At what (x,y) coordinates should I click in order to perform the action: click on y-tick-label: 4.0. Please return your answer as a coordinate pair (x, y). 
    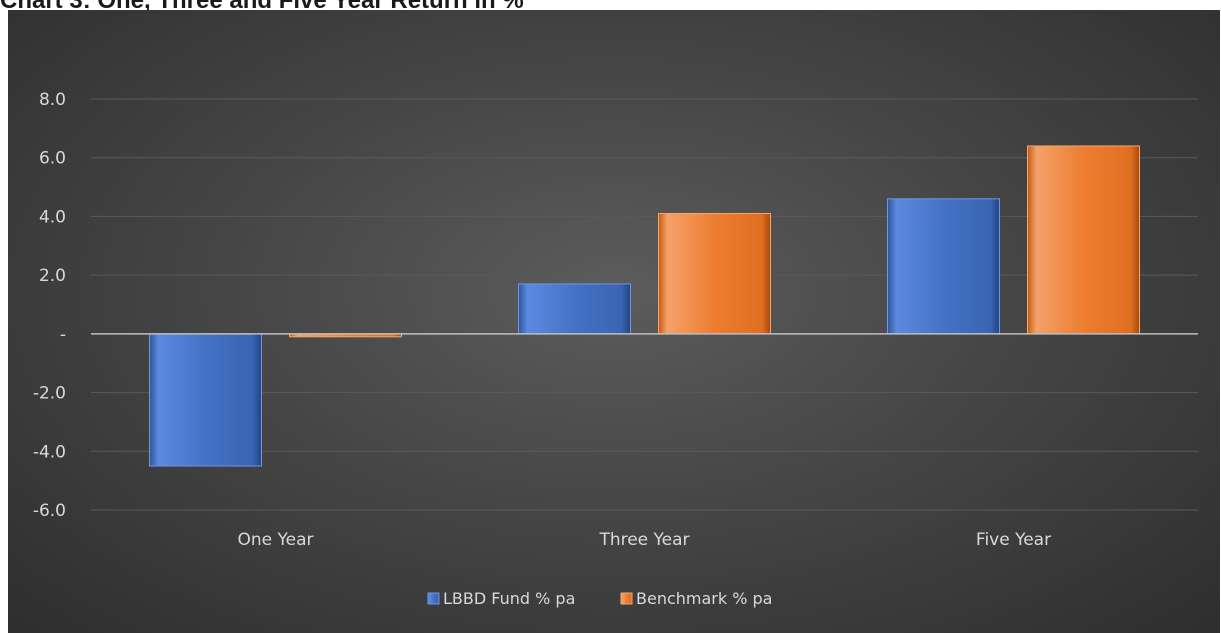
    Looking at the image, I should click on (52, 217).